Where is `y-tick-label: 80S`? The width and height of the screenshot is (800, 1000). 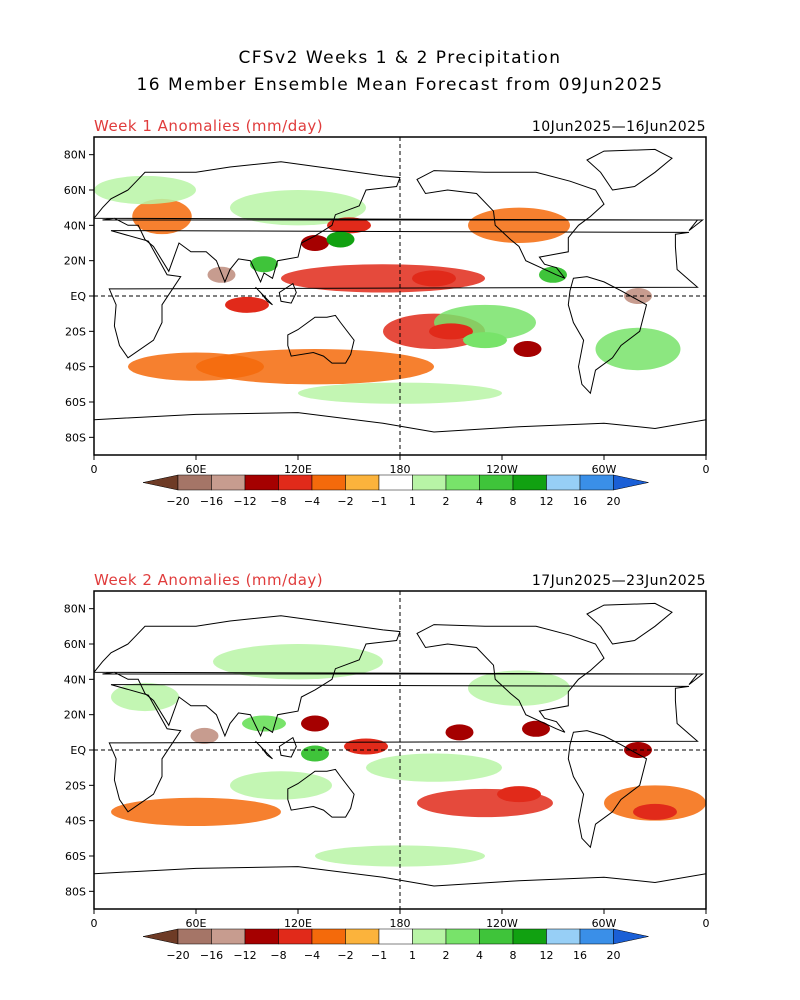
y-tick-label: 80S is located at coordinates (75, 437).